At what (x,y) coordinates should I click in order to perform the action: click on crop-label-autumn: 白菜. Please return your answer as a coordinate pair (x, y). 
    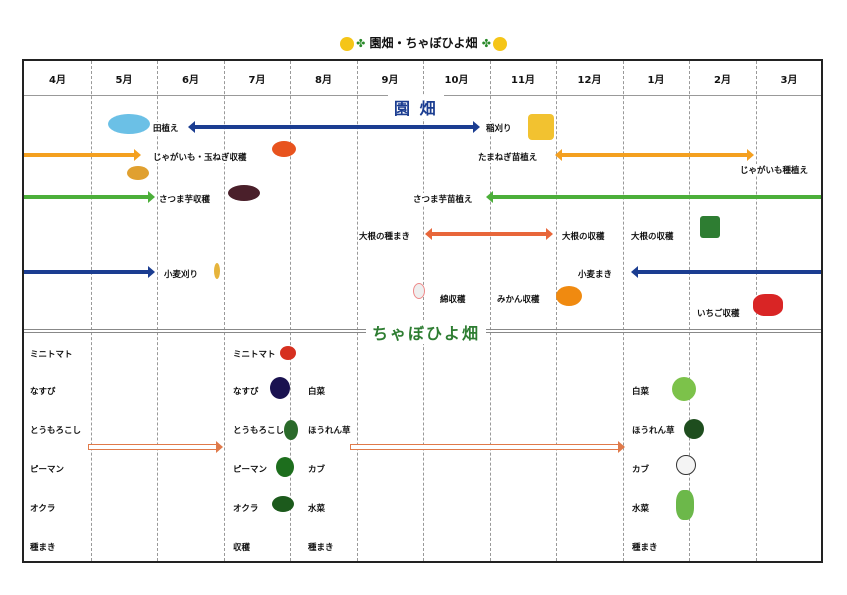
    Looking at the image, I should click on (317, 391).